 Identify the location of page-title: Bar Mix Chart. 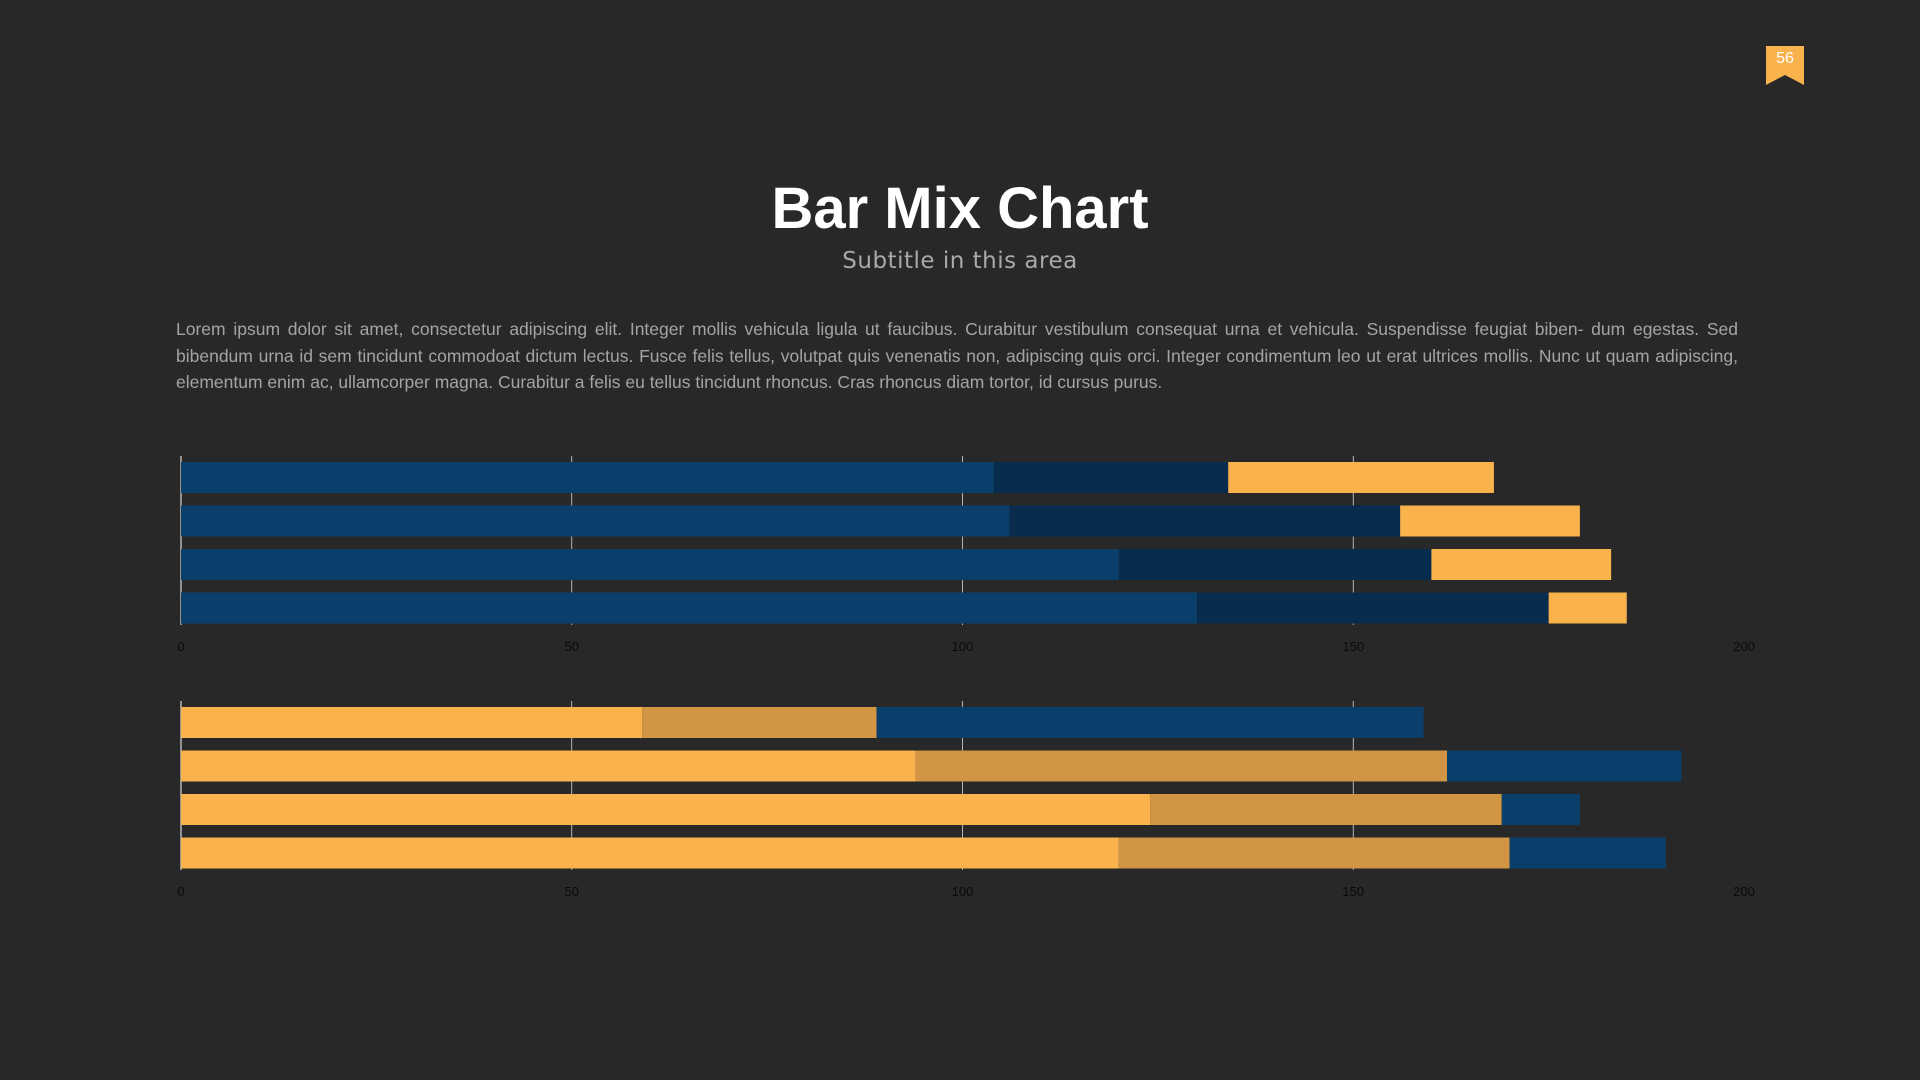
(960, 208).